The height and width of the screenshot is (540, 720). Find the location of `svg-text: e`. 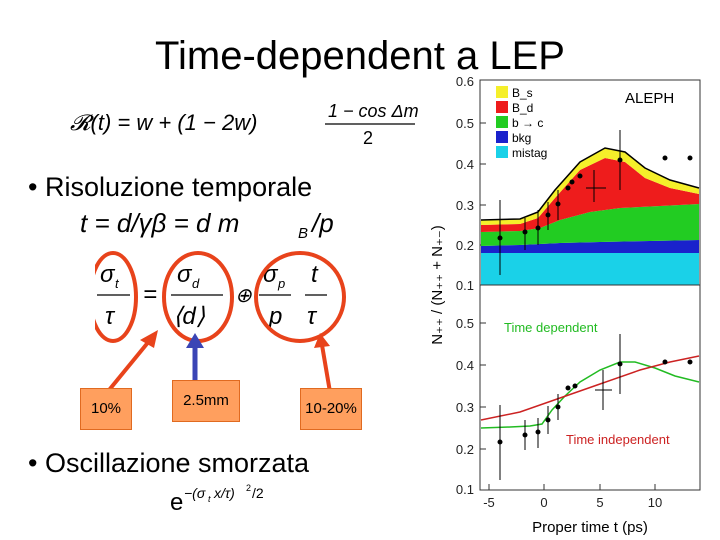

svg-text: e is located at coordinates (176, 502).